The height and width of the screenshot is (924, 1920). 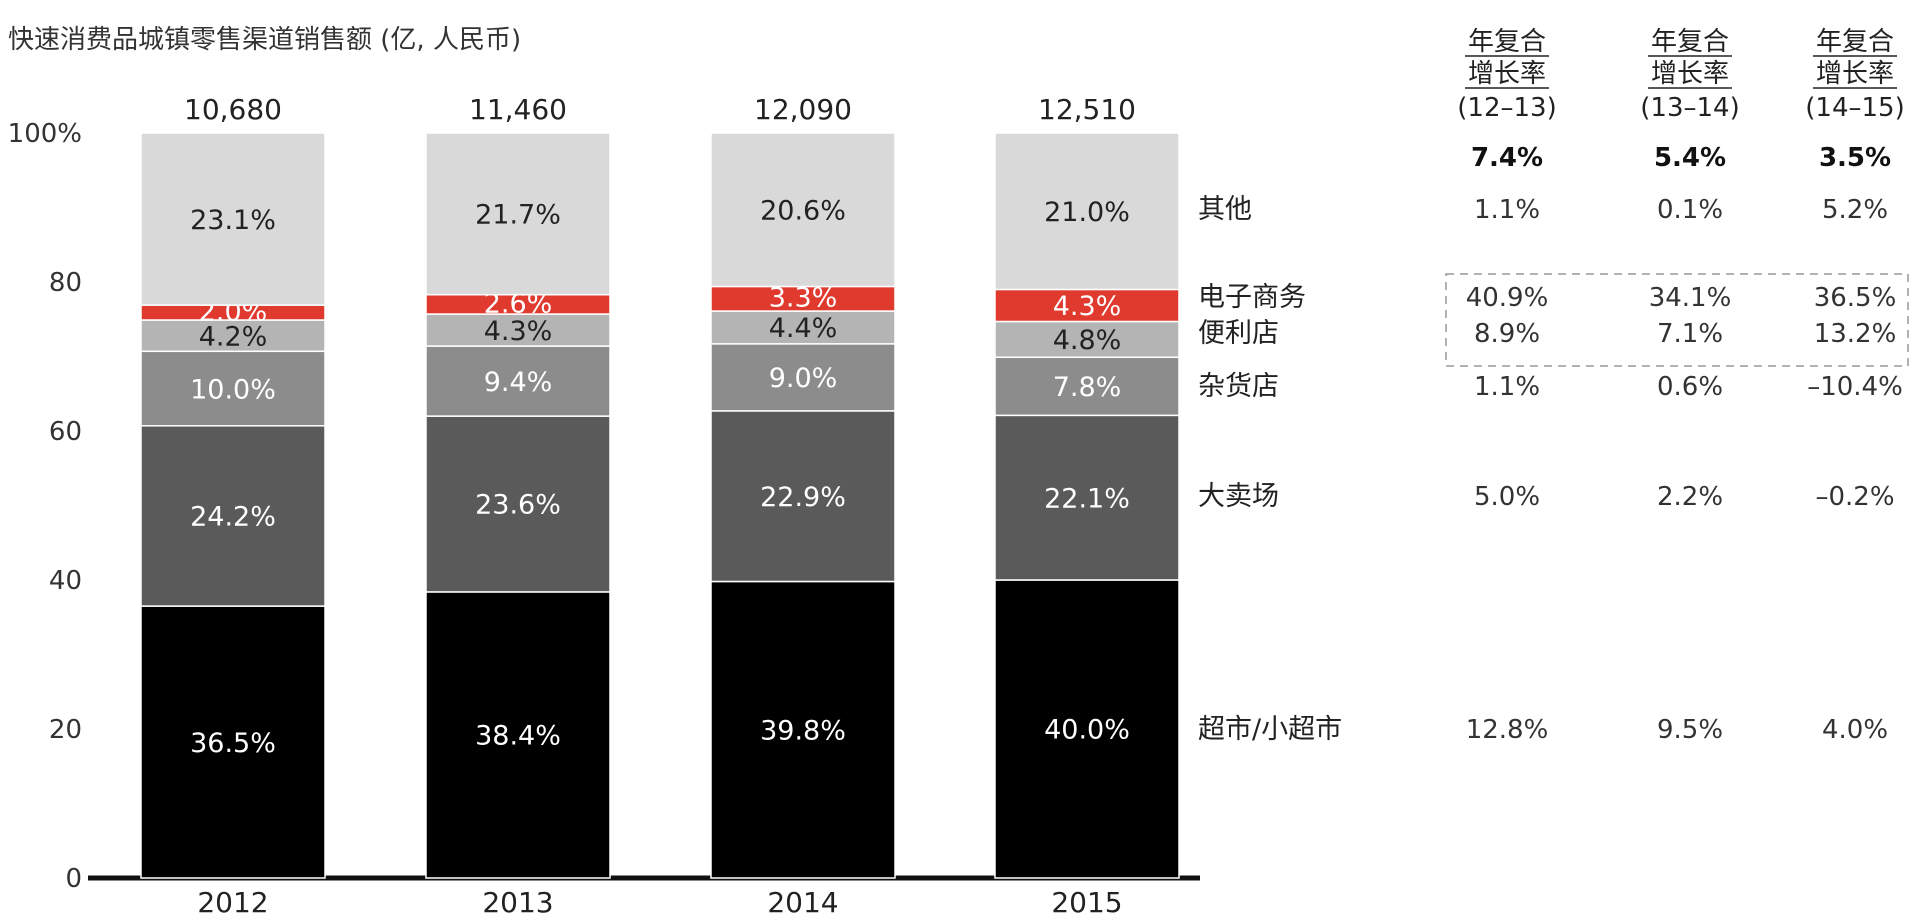 I want to click on data-label: 22.1%, so click(x=1087, y=498).